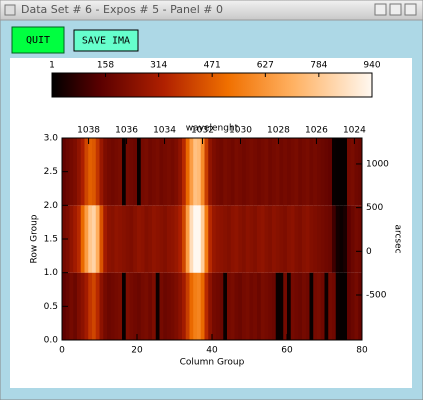 The image size is (423, 404). Describe the element at coordinates (35, 238) in the screenshot. I see `y-label: Row Group` at that location.